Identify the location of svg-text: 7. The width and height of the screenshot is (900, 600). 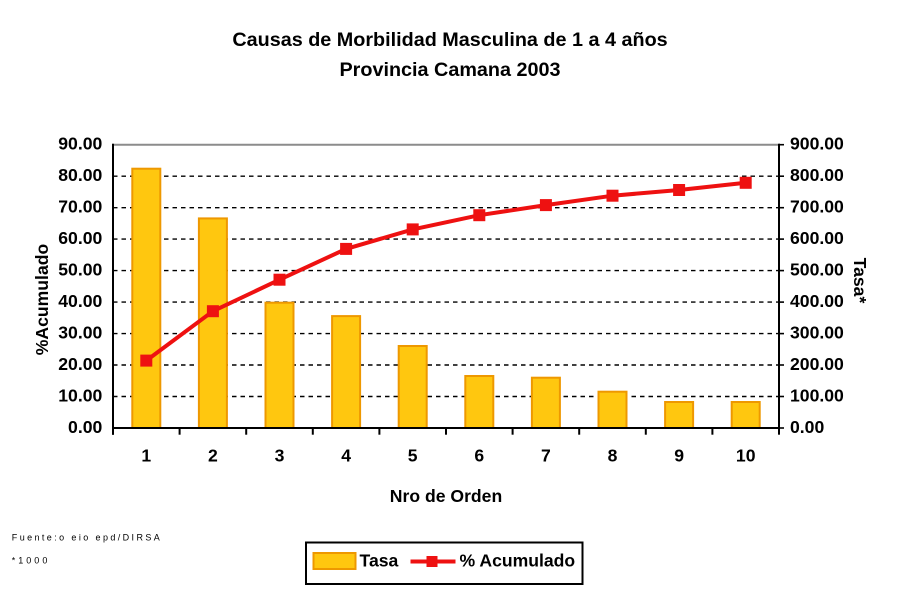
(546, 456).